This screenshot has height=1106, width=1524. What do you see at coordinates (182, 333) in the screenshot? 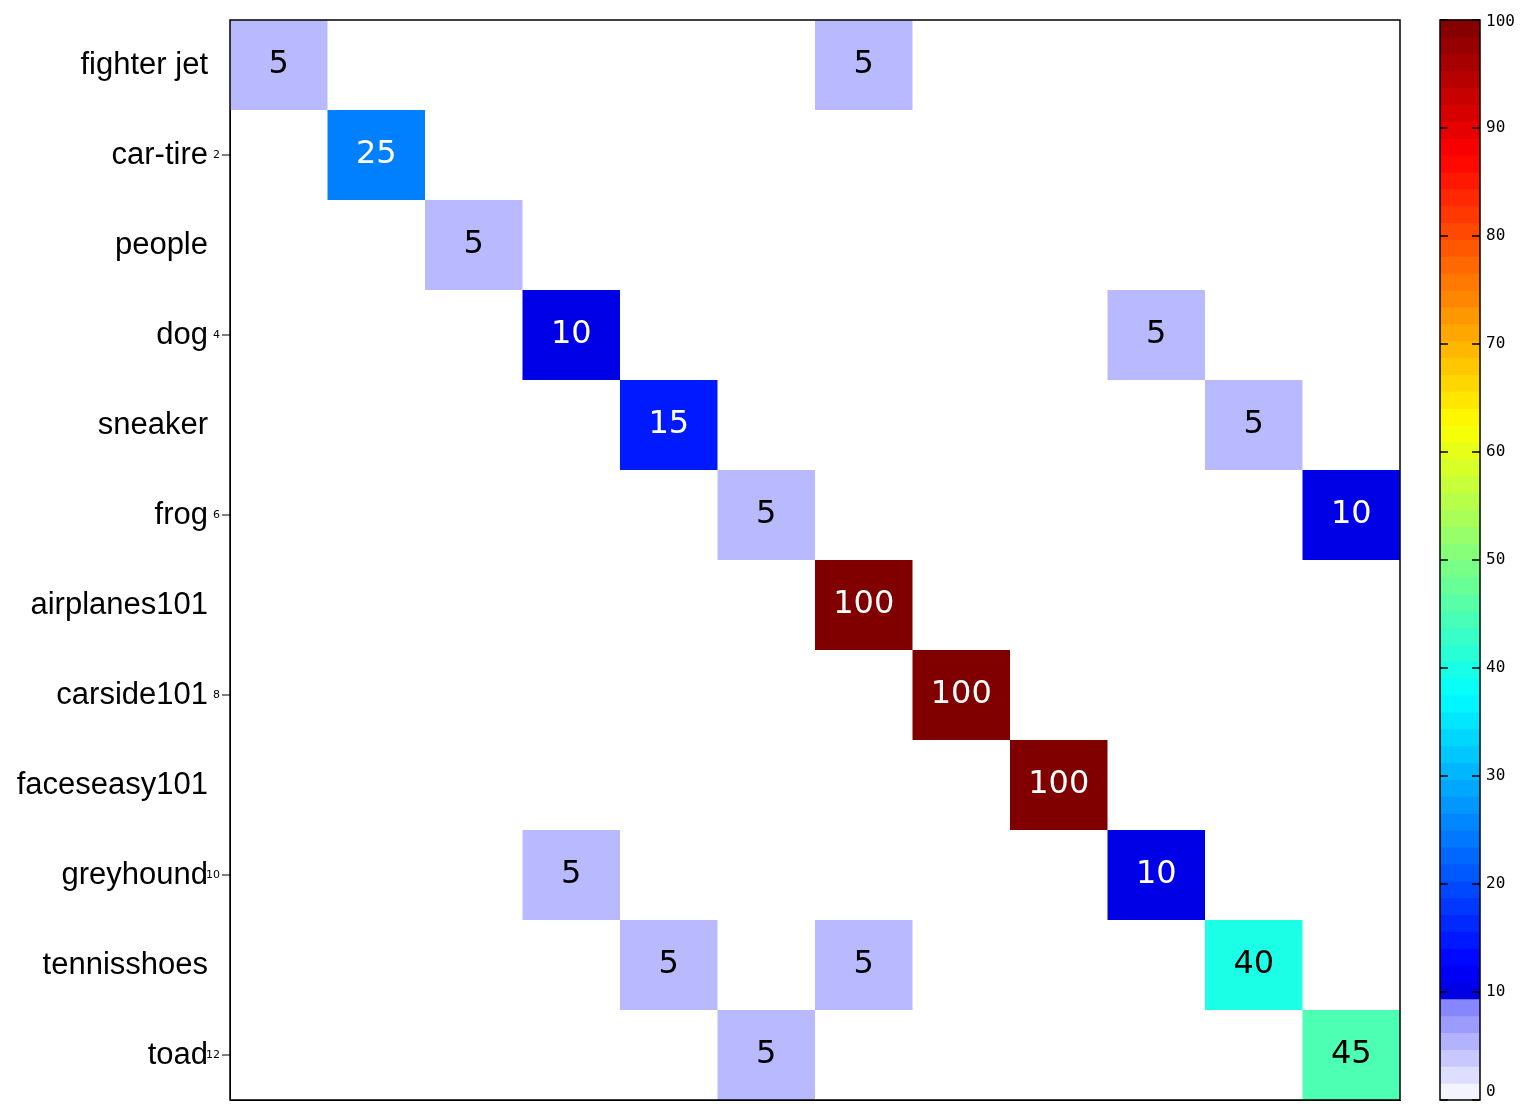
I see `y-tick-label: dog` at bounding box center [182, 333].